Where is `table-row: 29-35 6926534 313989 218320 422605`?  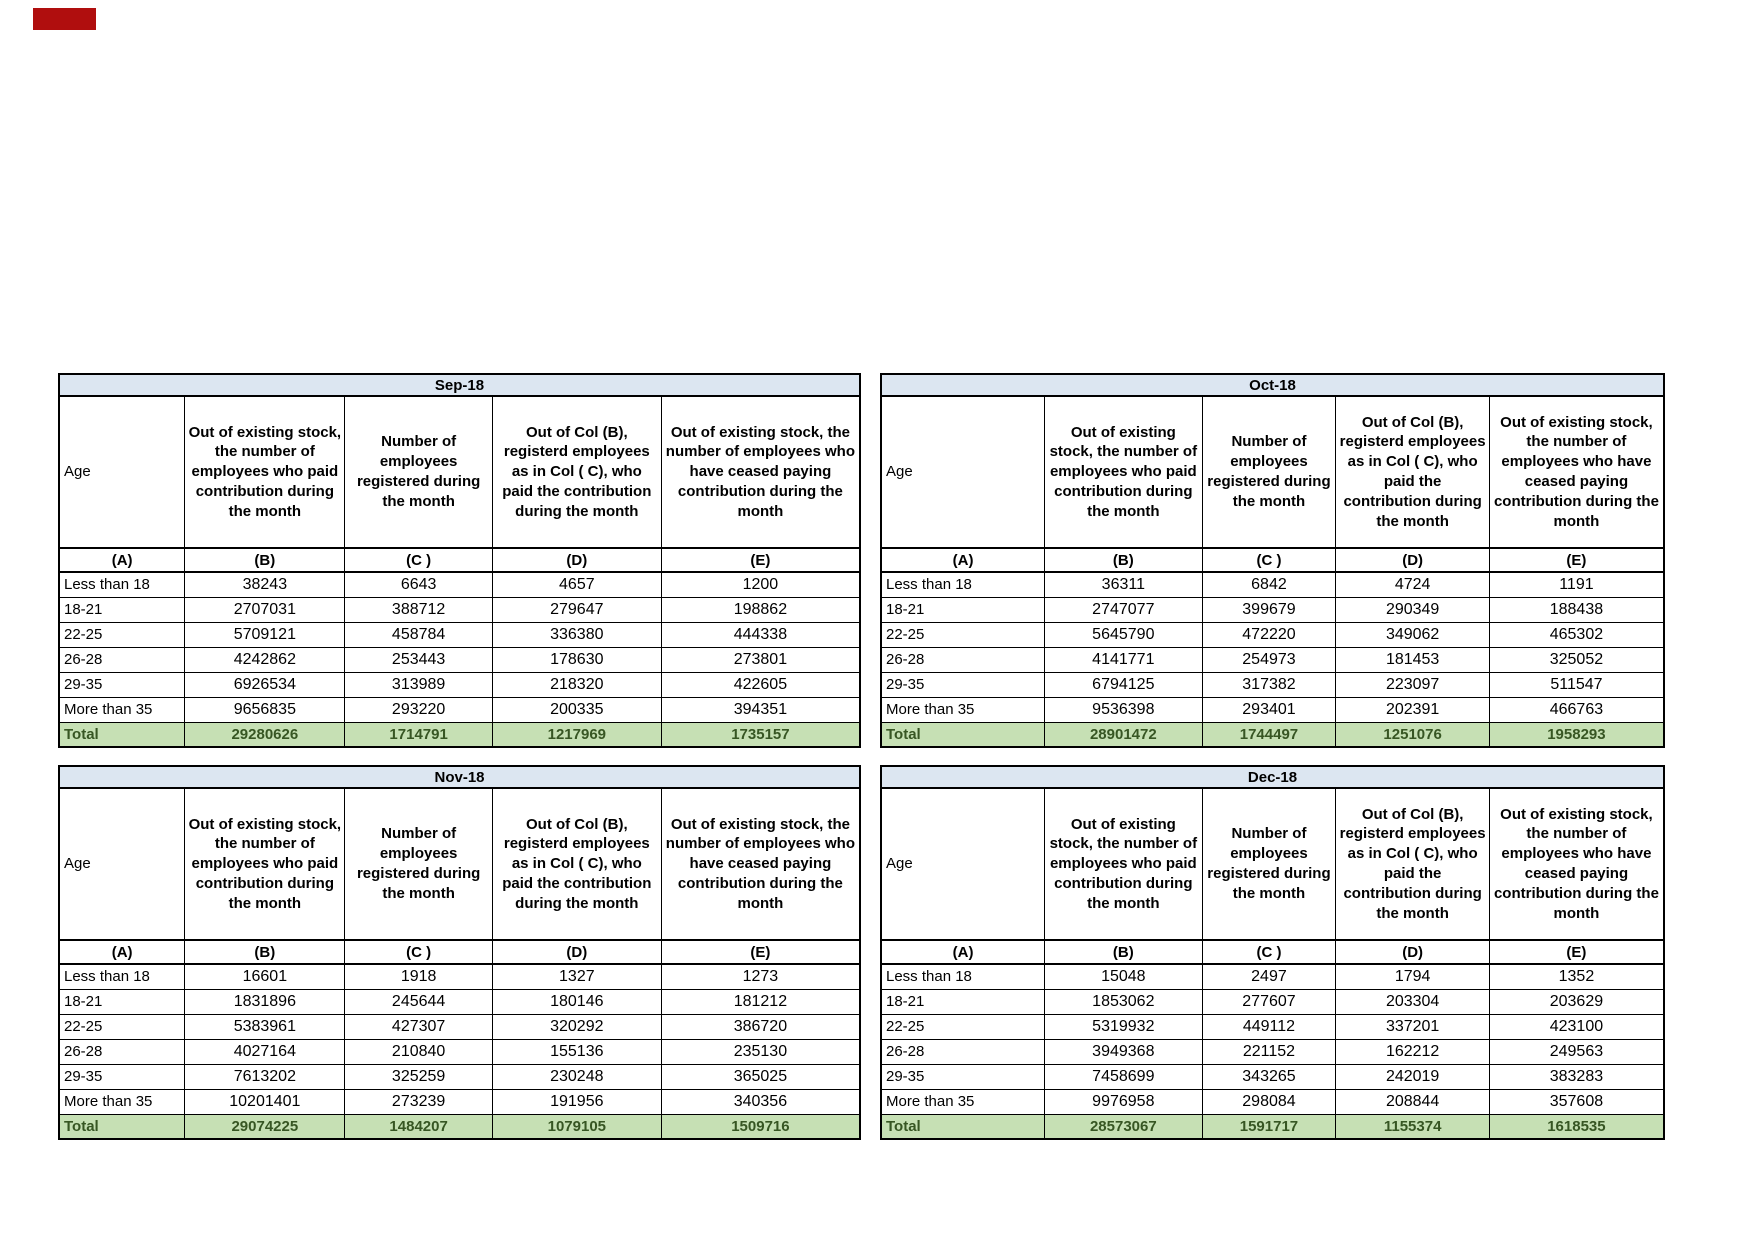
table-row: 29-35 6926534 313989 218320 422605 is located at coordinates (459, 684).